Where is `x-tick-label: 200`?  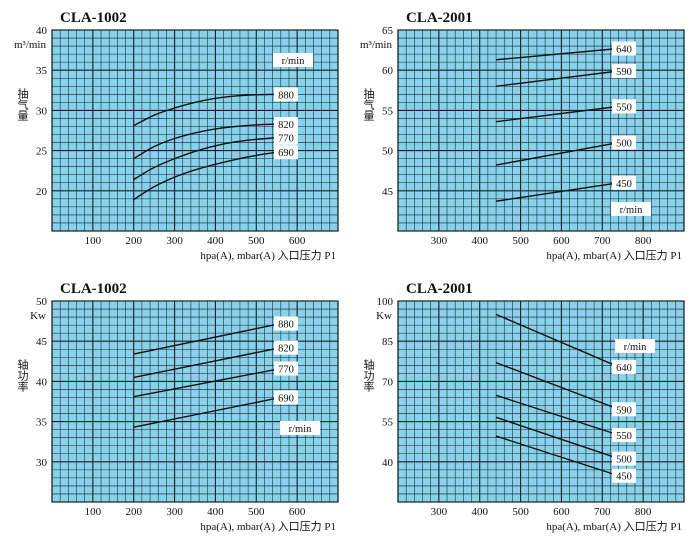 x-tick-label: 200 is located at coordinates (133, 241).